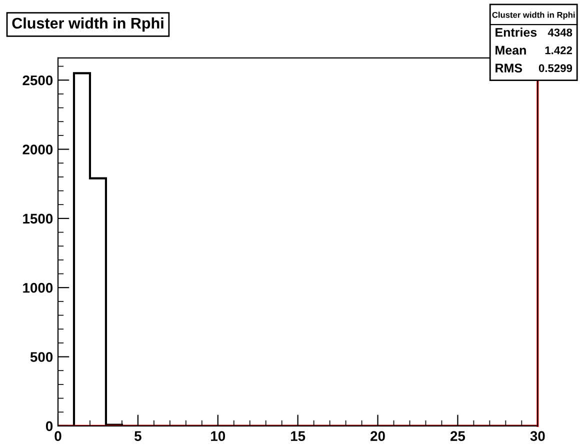  Describe the element at coordinates (37, 149) in the screenshot. I see `y-tick-label: 2000` at that location.